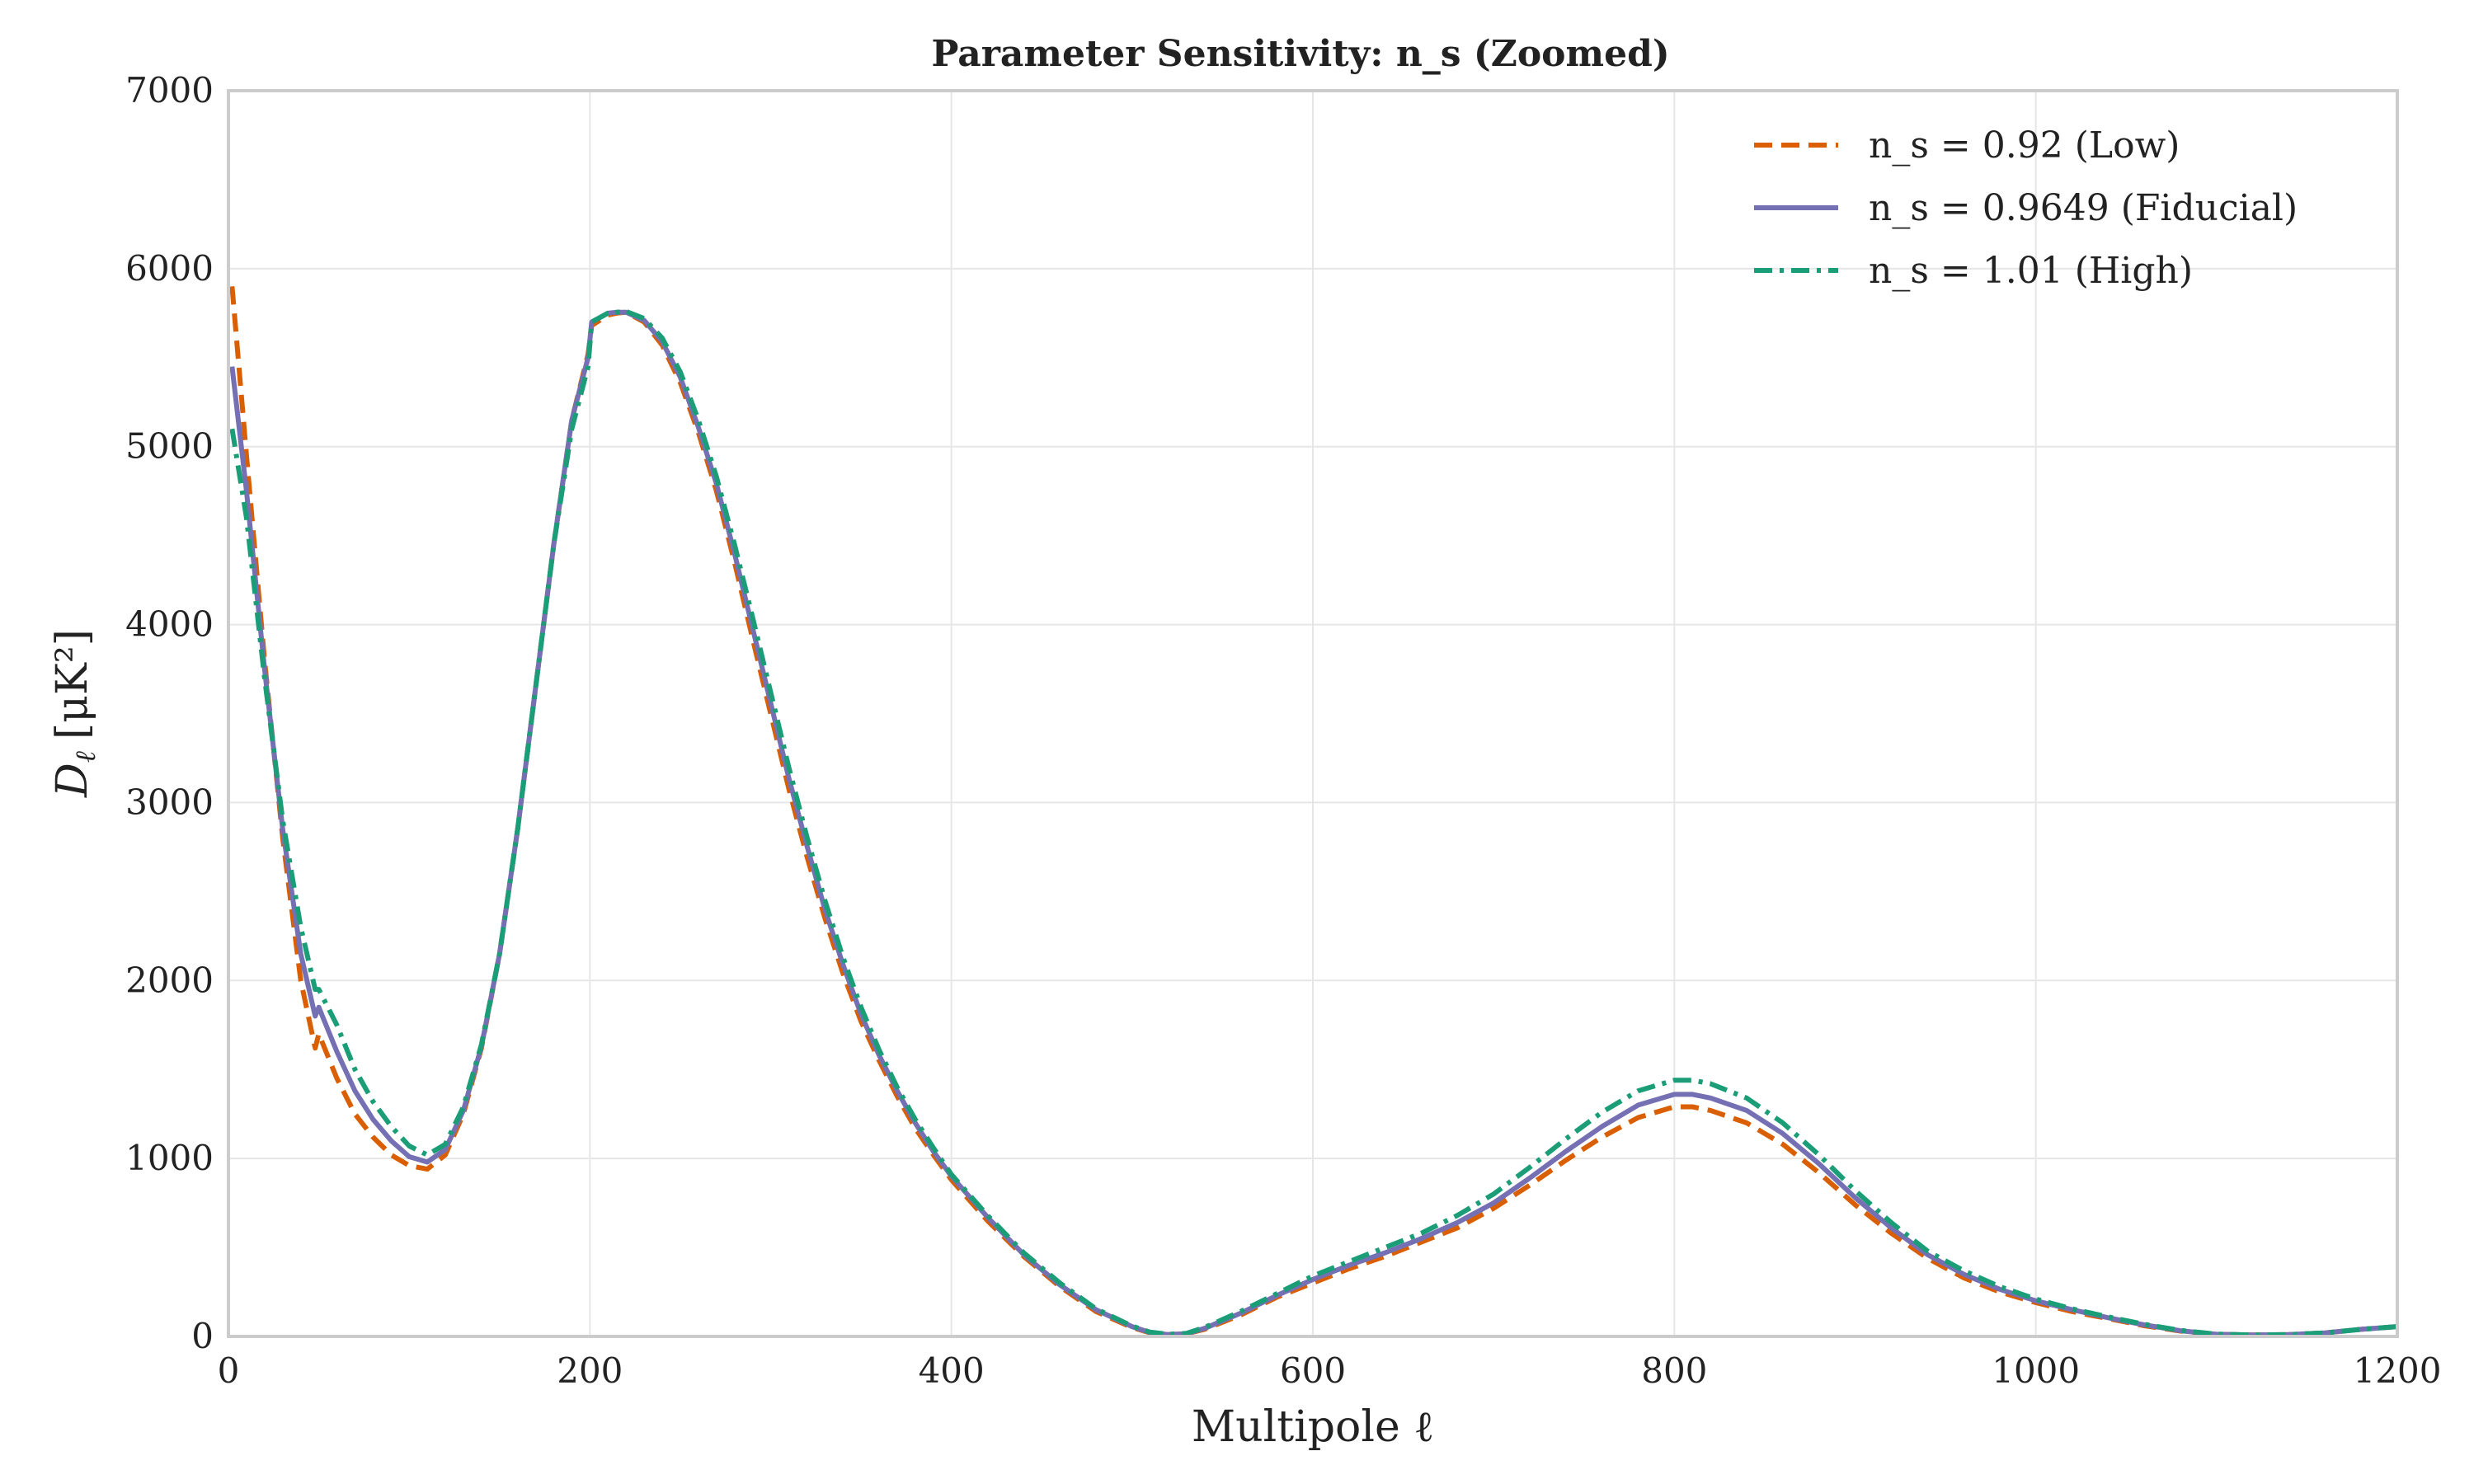 This screenshot has height=1484, width=2474. Describe the element at coordinates (2398, 1370) in the screenshot. I see `x-tick-label: 1200` at that location.